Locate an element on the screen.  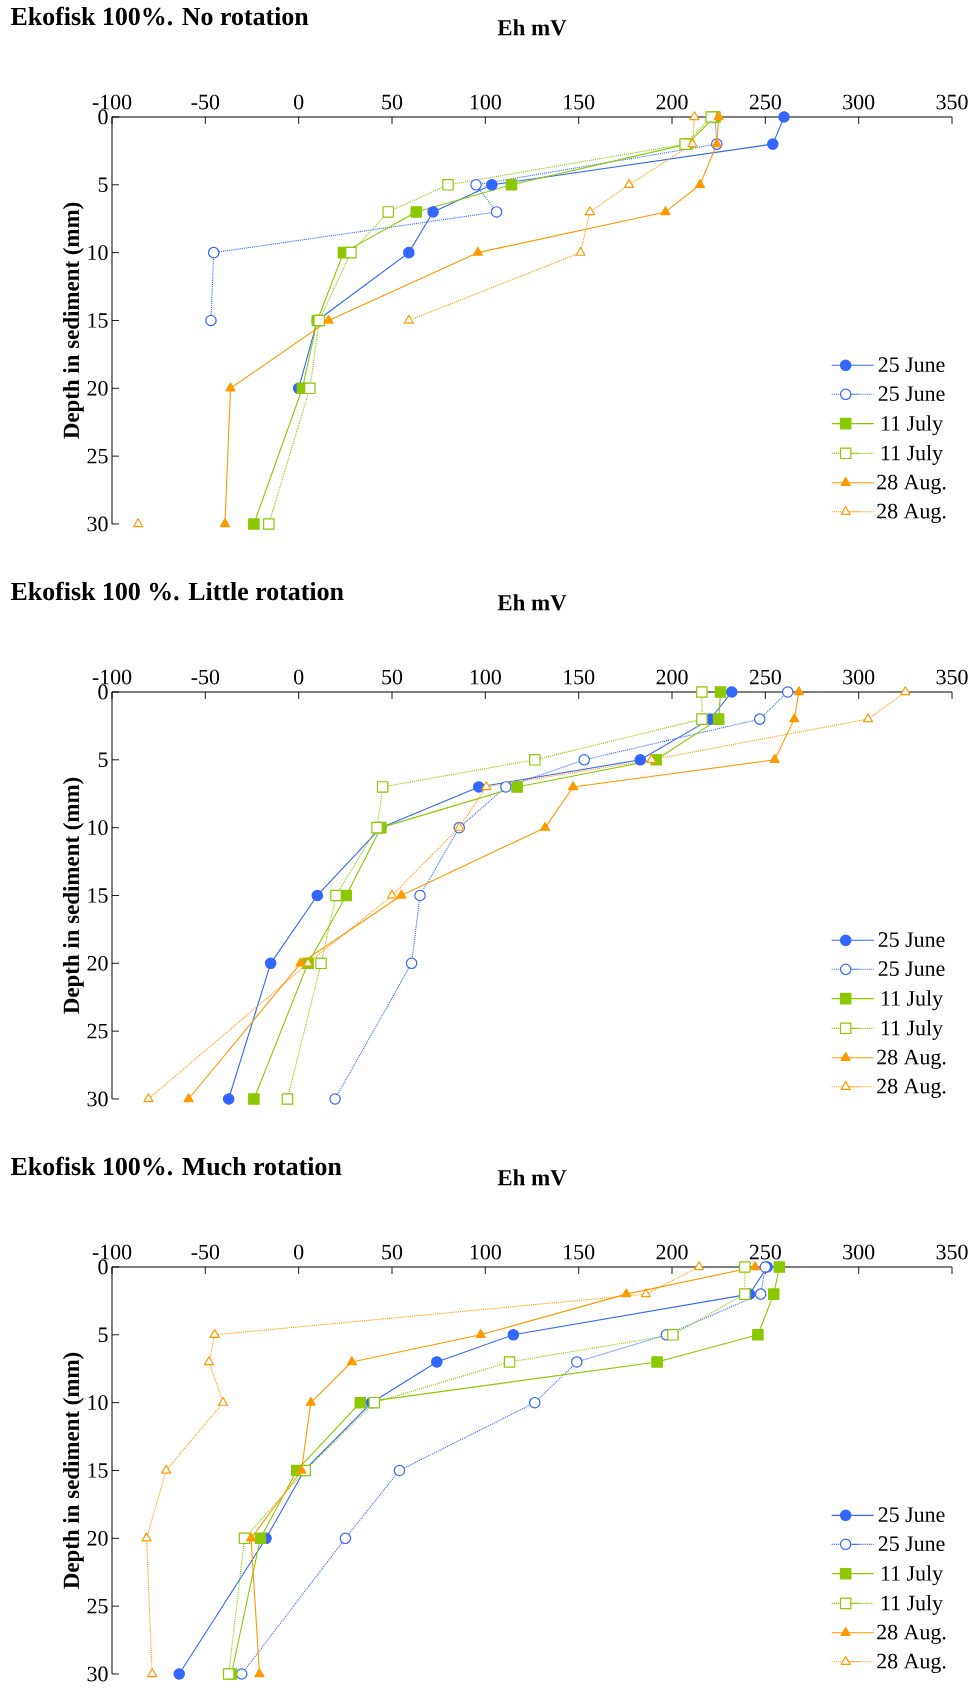
chart-title: Ekofisk 100%. No rotation is located at coordinates (159, 16).